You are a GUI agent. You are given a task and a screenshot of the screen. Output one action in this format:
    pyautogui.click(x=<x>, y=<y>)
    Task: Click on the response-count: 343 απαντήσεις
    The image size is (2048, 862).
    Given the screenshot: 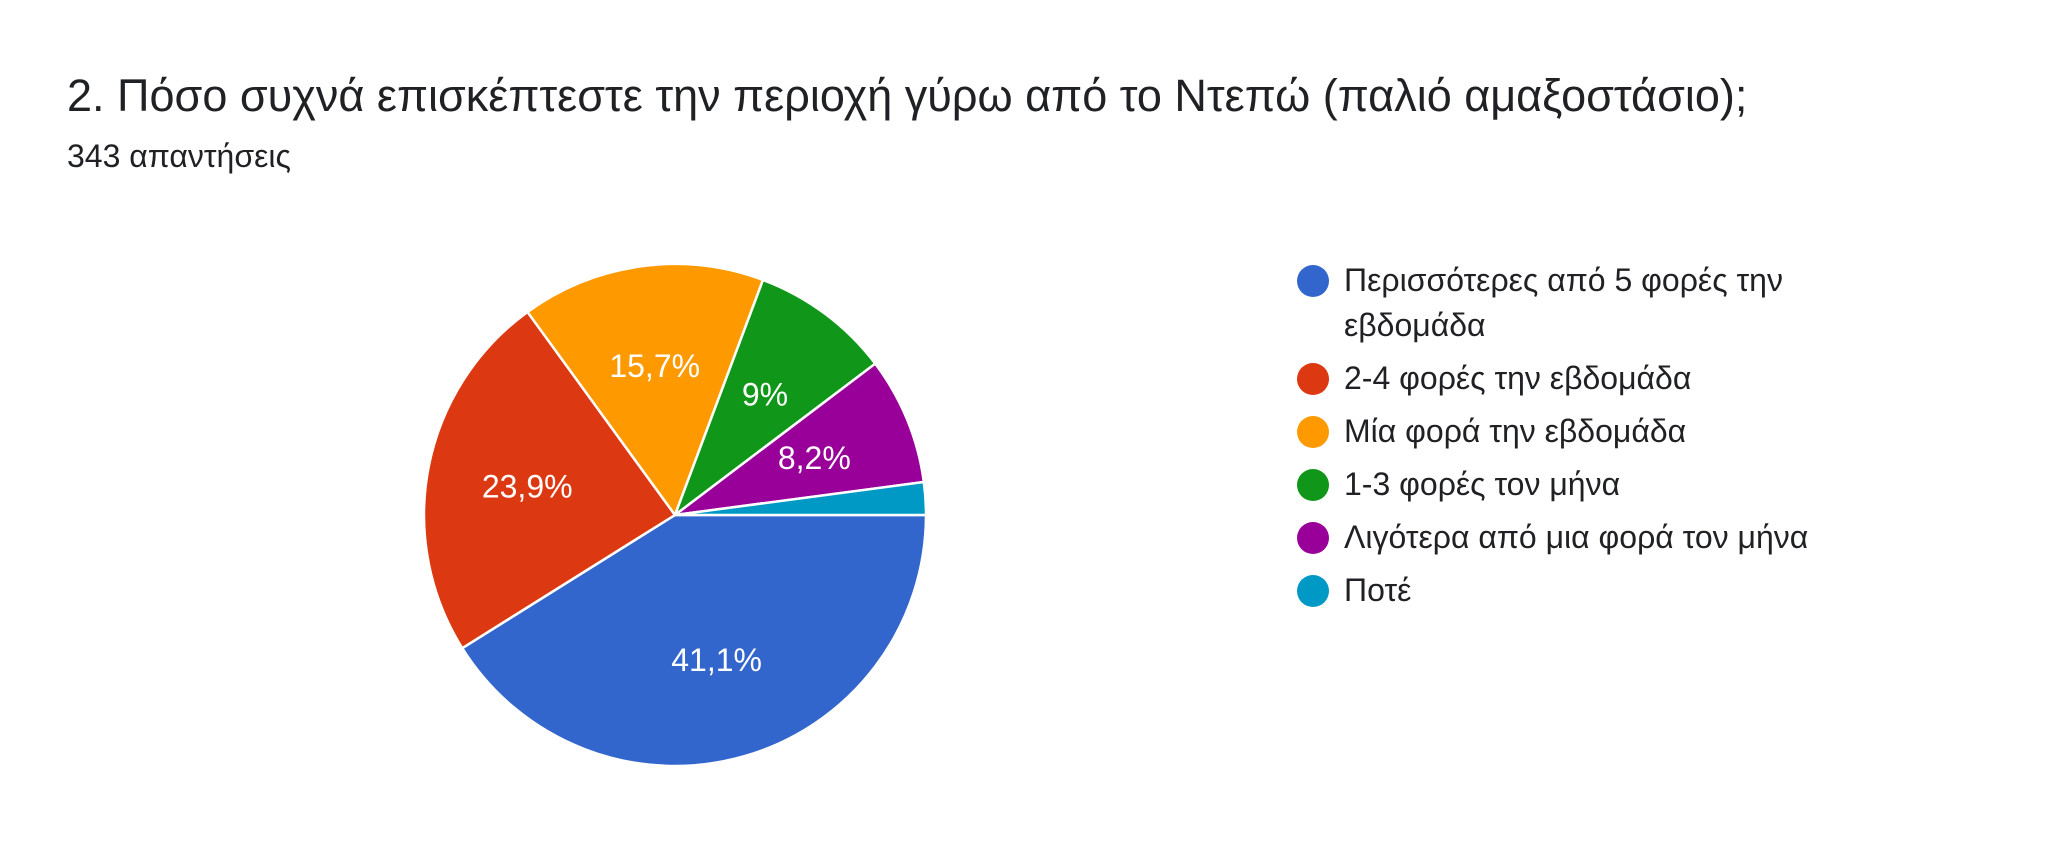 What is the action you would take?
    pyautogui.click(x=179, y=156)
    